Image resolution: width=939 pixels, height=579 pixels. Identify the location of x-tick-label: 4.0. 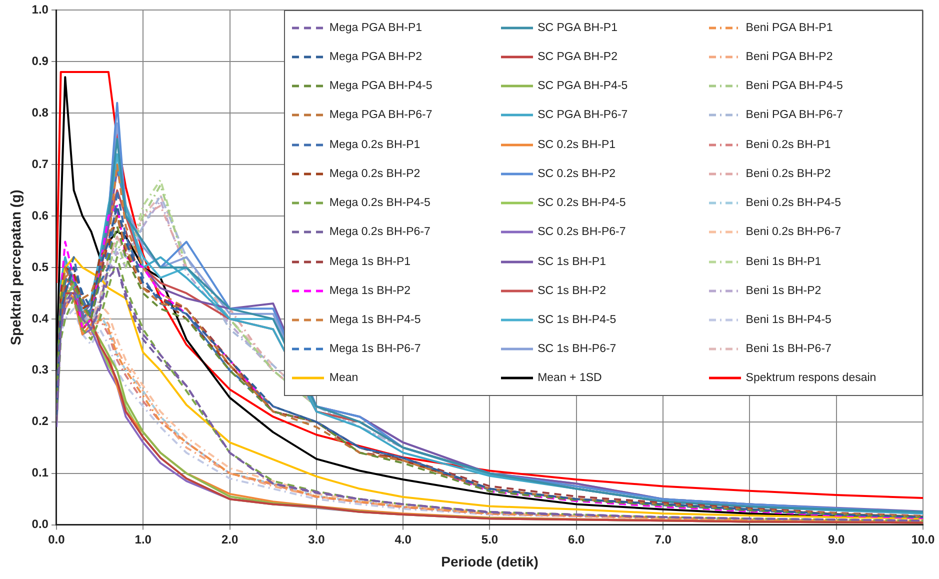
(403, 539).